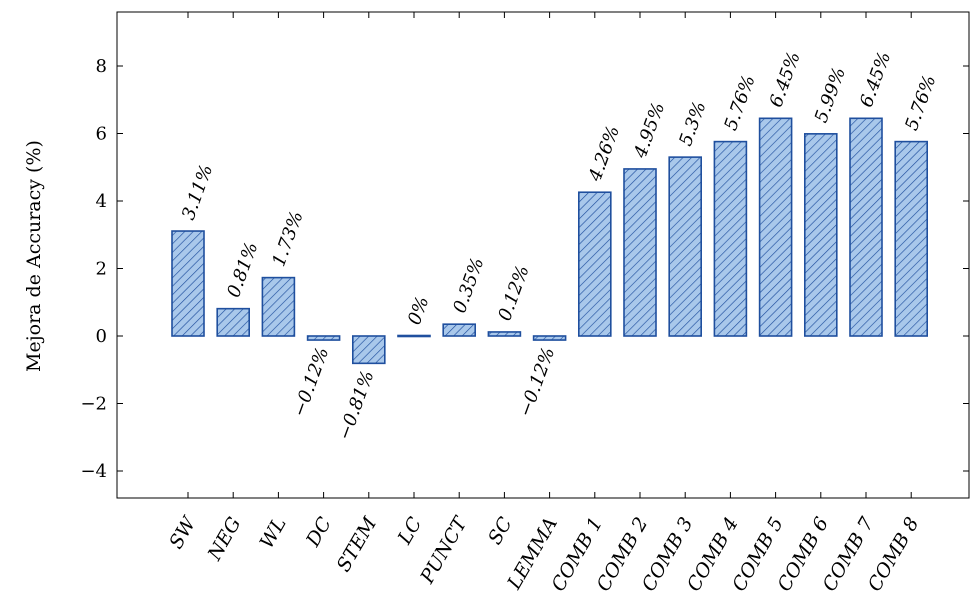 Image resolution: width=970 pixels, height=616 pixels. Describe the element at coordinates (419, 311) in the screenshot. I see `data-label: 0%` at that location.